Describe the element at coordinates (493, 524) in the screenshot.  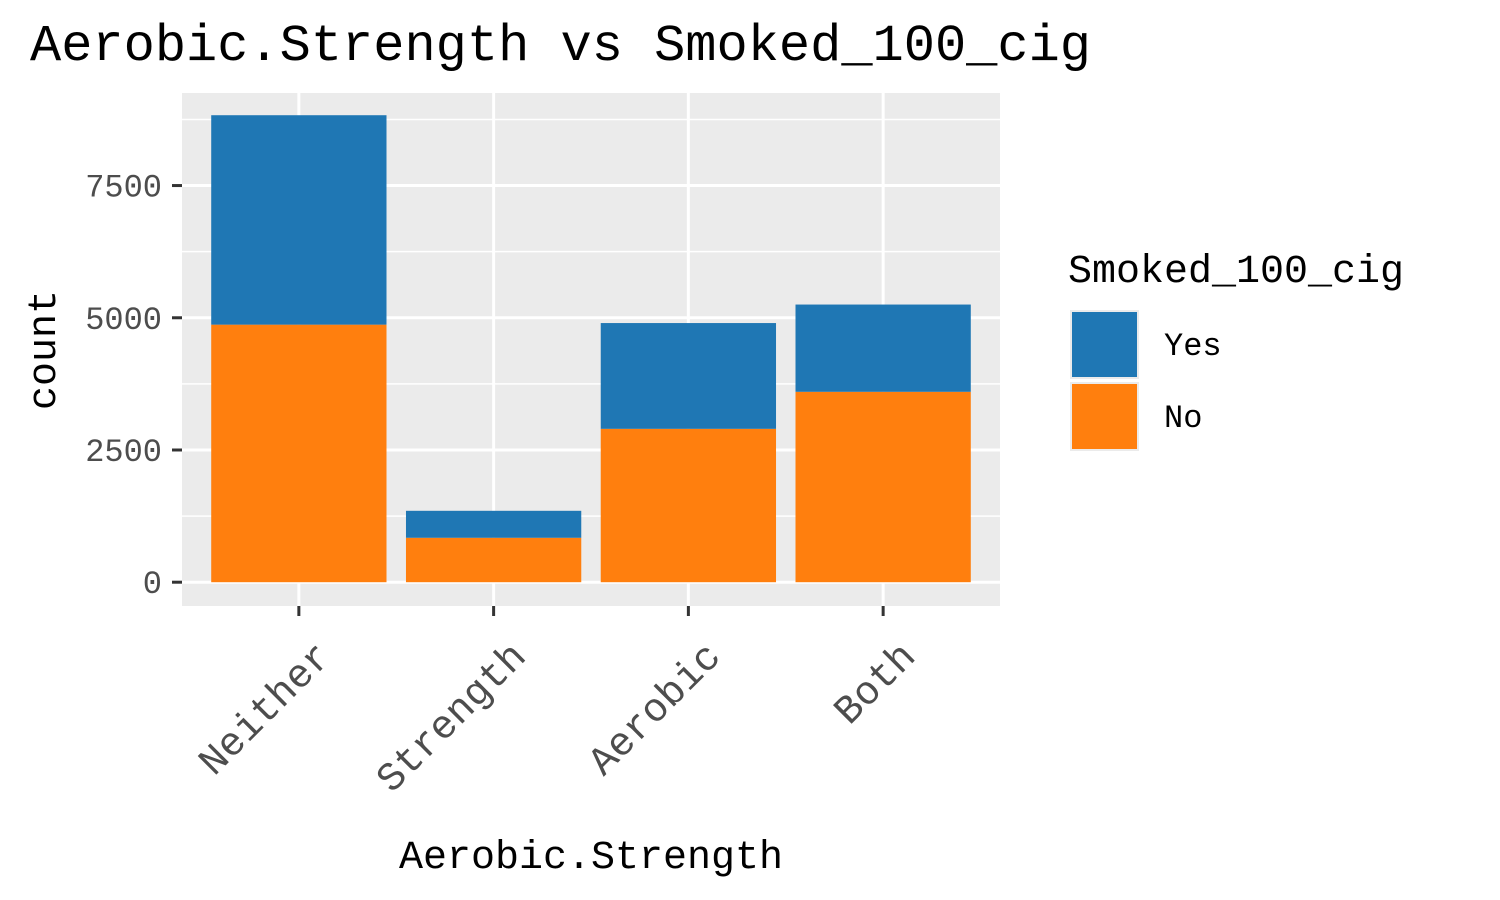
I see `bar-strength-yes` at that location.